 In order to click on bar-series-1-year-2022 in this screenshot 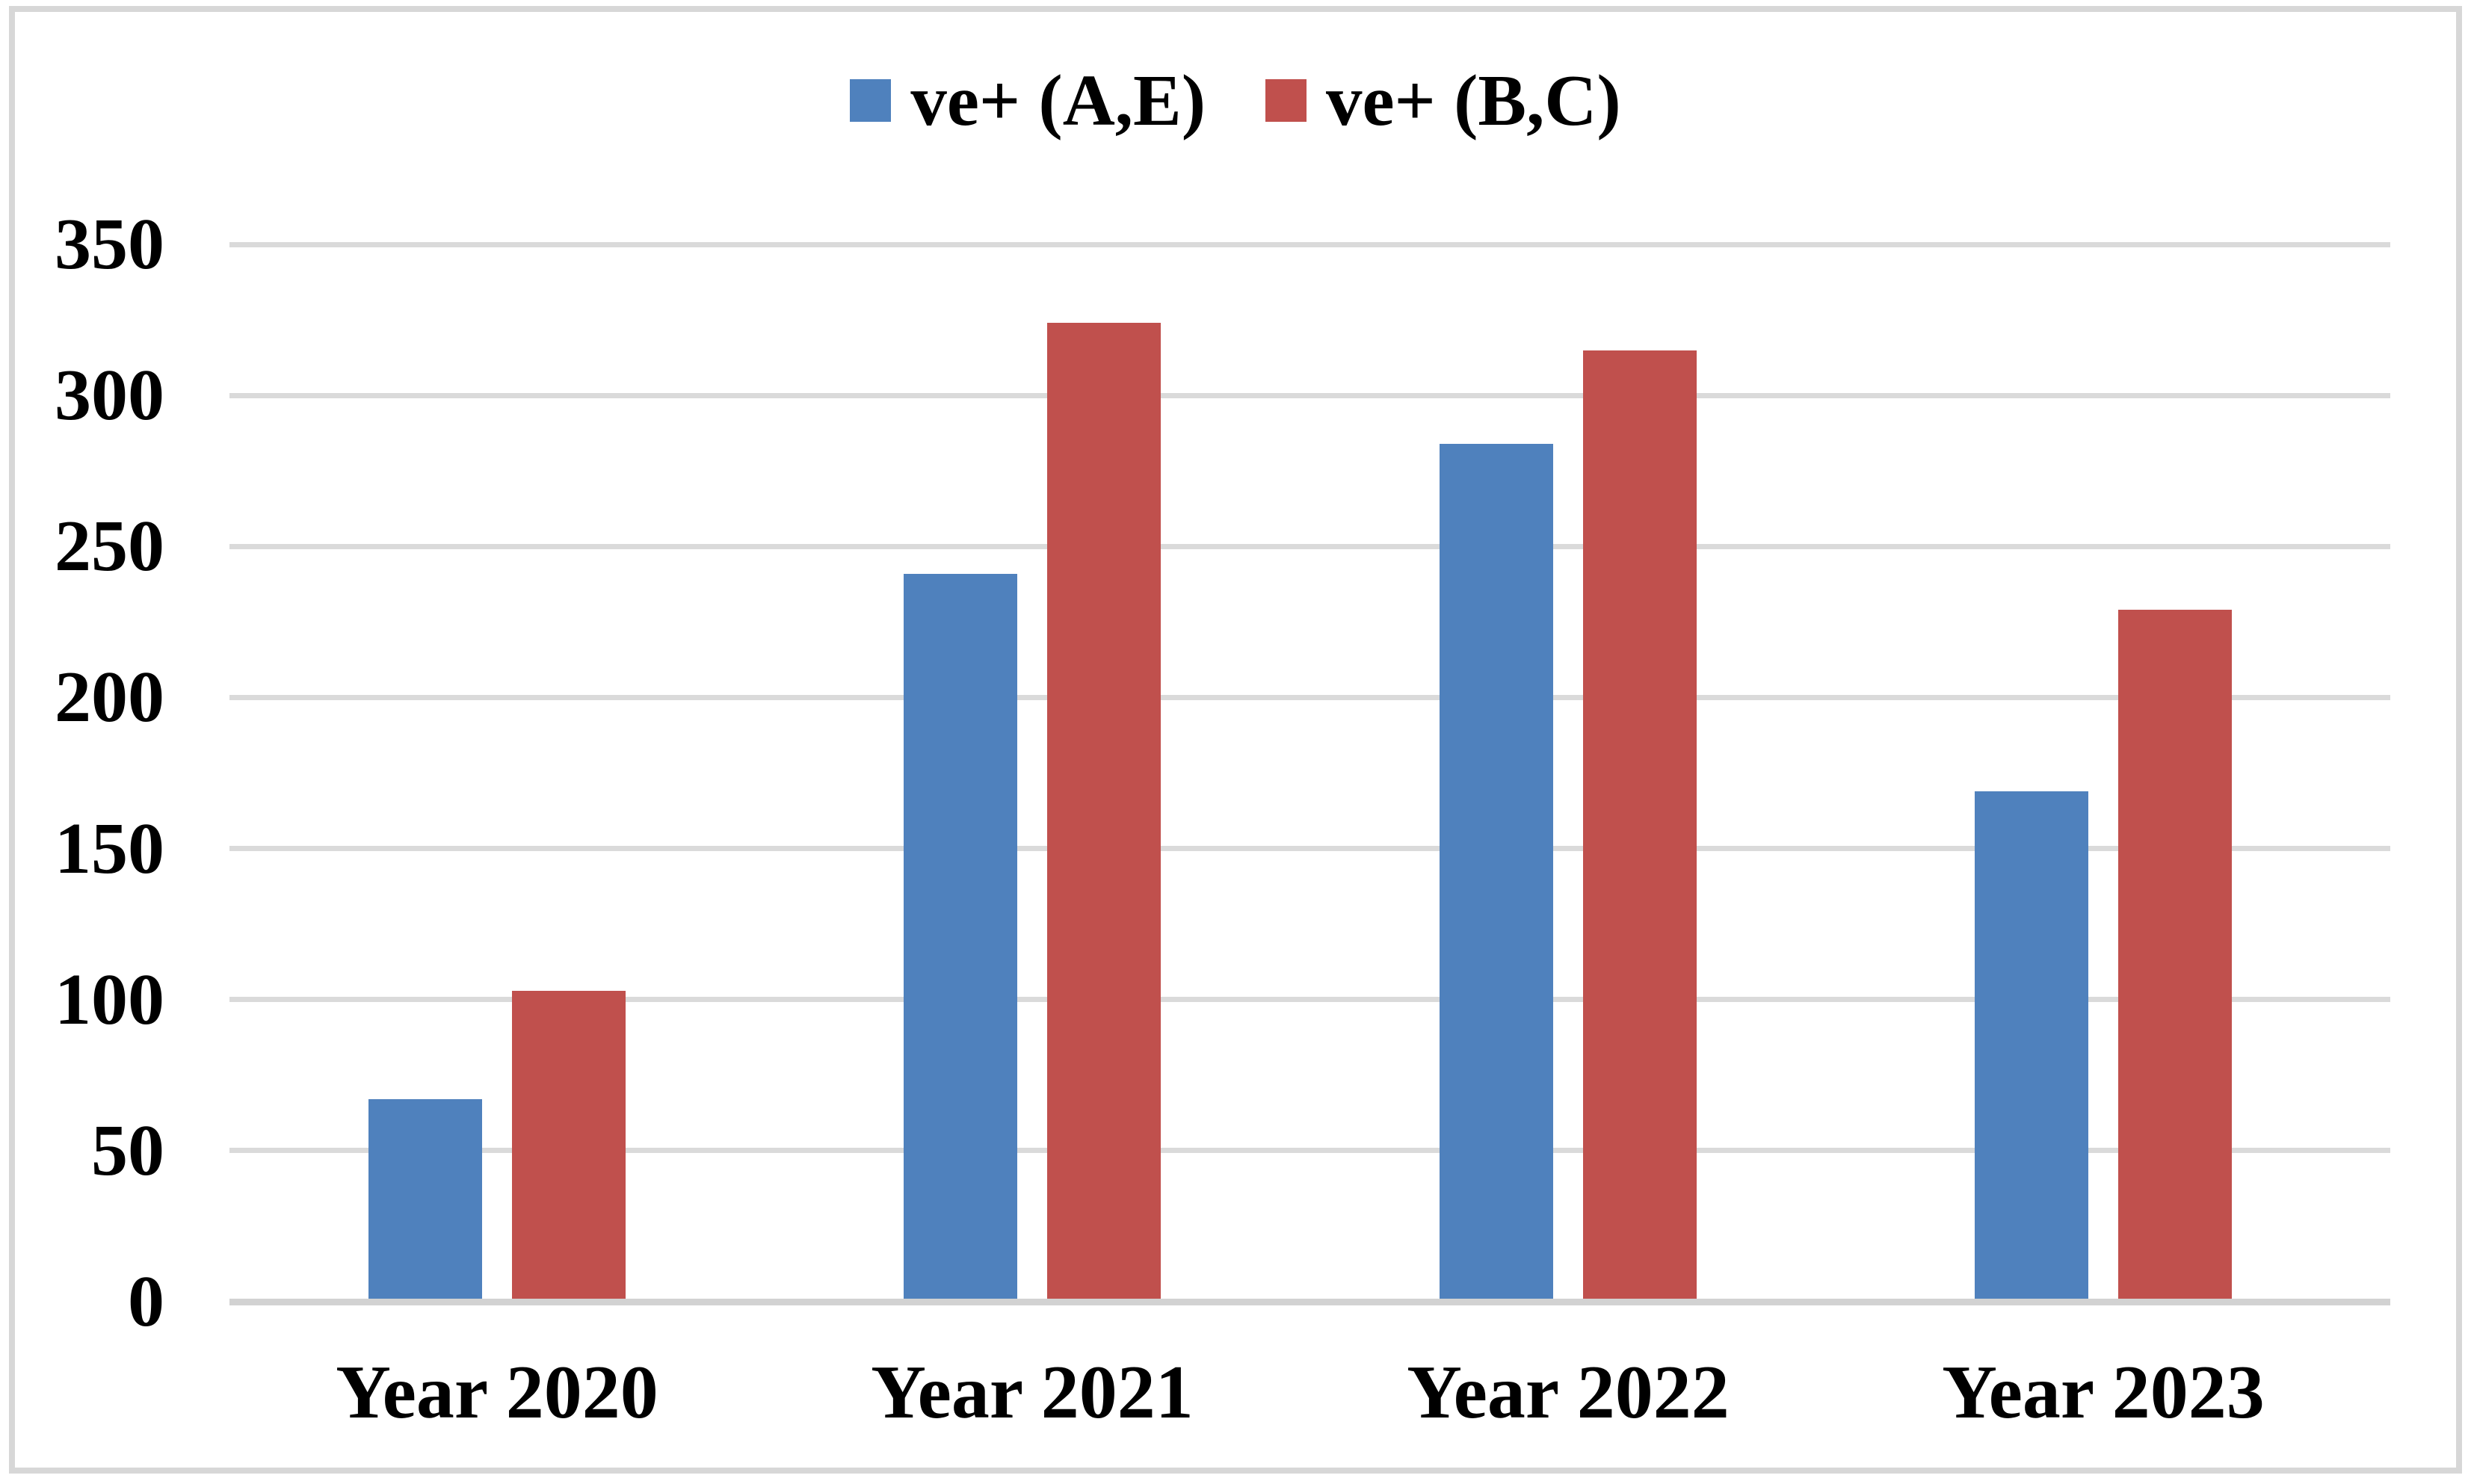, I will do `click(1496, 873)`.